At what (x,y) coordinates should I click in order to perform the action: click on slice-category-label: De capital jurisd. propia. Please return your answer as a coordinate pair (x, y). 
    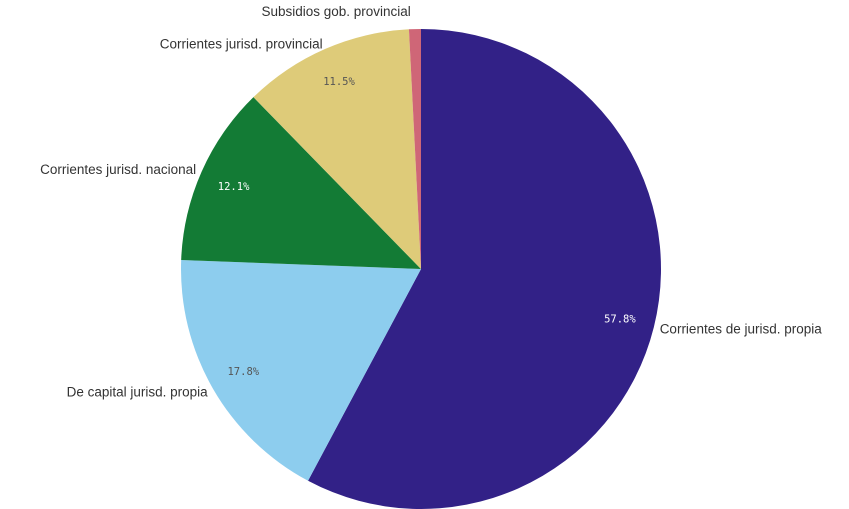
    Looking at the image, I should click on (138, 392).